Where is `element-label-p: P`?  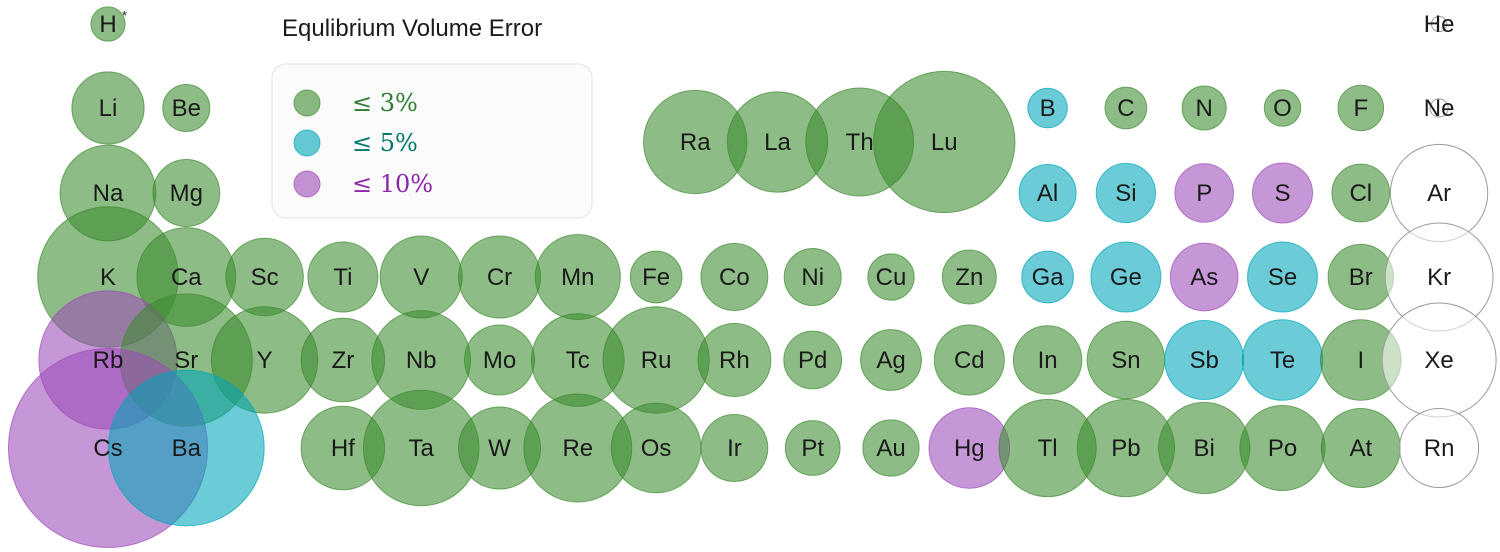
element-label-p: P is located at coordinates (1204, 193).